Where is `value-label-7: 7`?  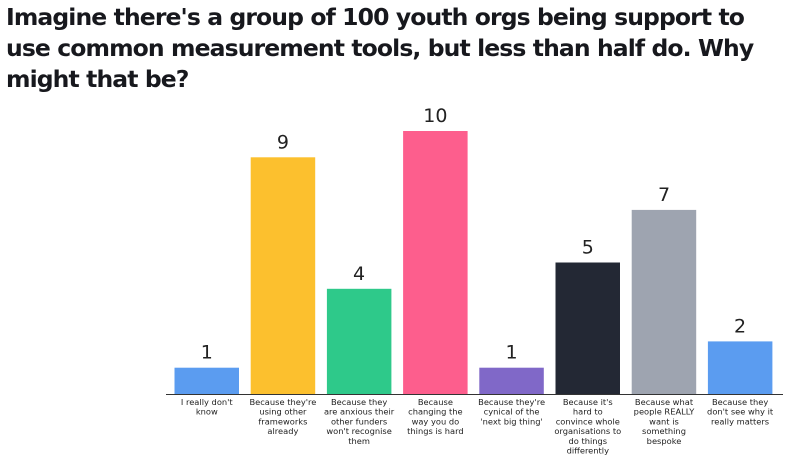 value-label-7: 7 is located at coordinates (664, 195).